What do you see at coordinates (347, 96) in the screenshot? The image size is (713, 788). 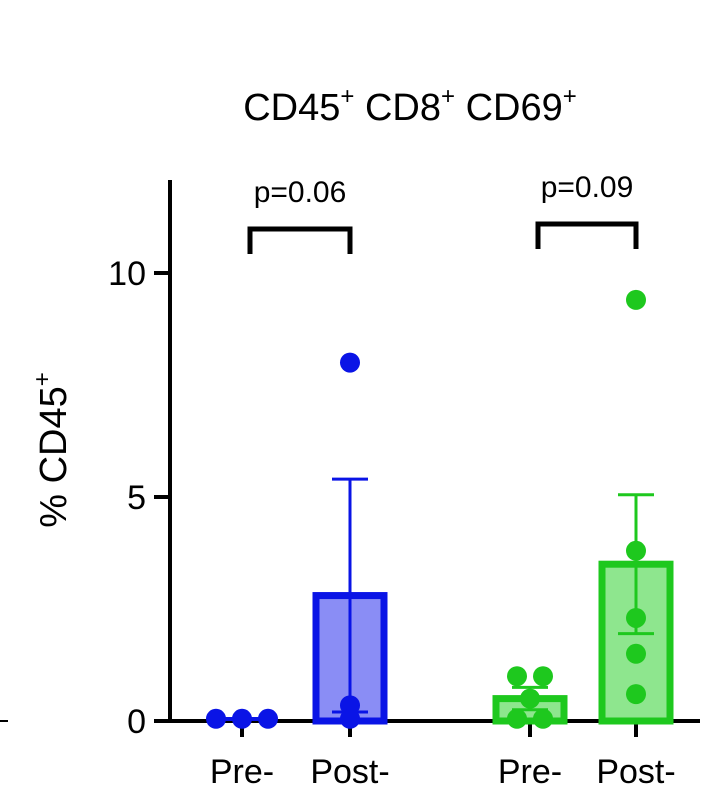 I see `title-sup-cd45: +` at bounding box center [347, 96].